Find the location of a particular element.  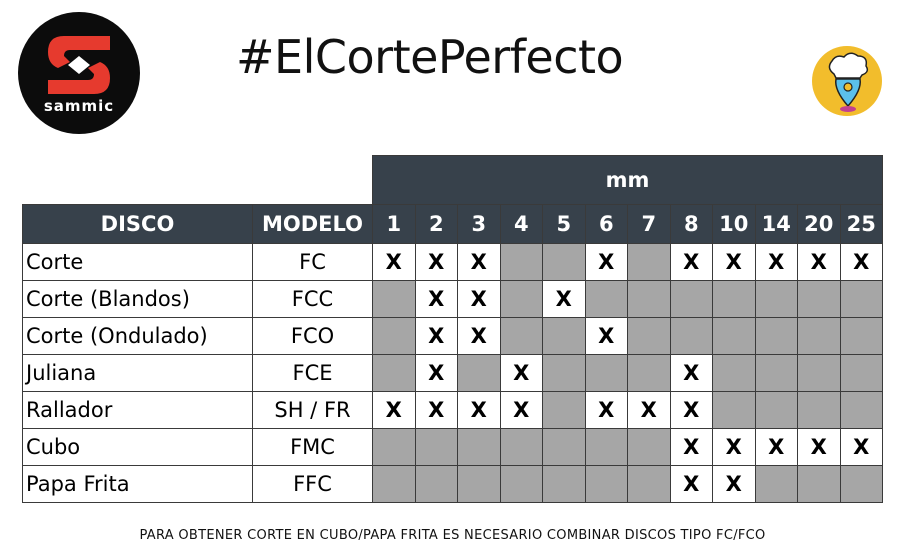

unit-header: mm is located at coordinates (627, 180).